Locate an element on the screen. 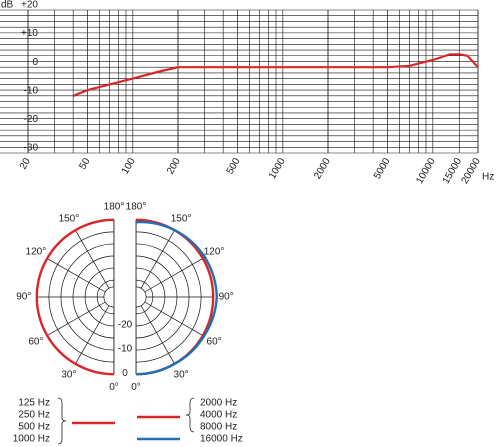 This screenshot has width=502, height=447. y-tick-label: -10 is located at coordinates (31, 90).